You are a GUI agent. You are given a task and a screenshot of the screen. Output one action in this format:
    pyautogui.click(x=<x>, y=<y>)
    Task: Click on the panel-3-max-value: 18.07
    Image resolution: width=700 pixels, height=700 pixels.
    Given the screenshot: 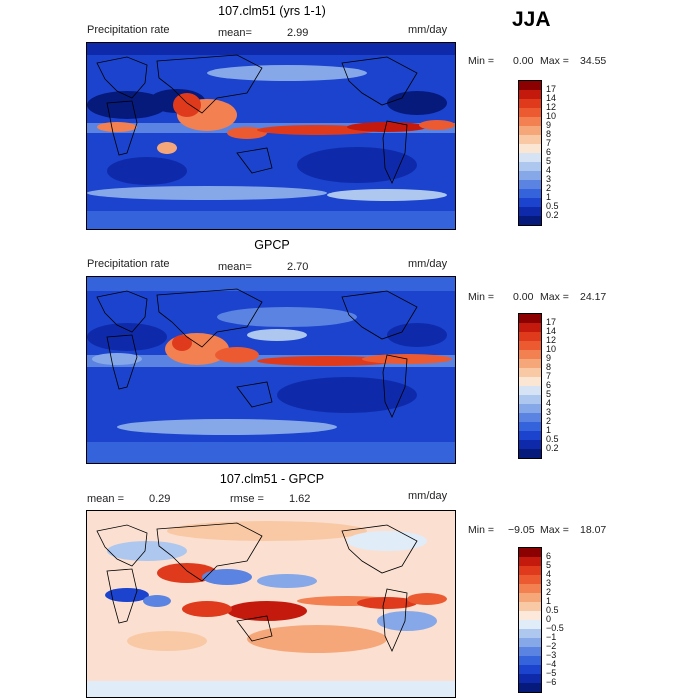 What is the action you would take?
    pyautogui.click(x=593, y=530)
    